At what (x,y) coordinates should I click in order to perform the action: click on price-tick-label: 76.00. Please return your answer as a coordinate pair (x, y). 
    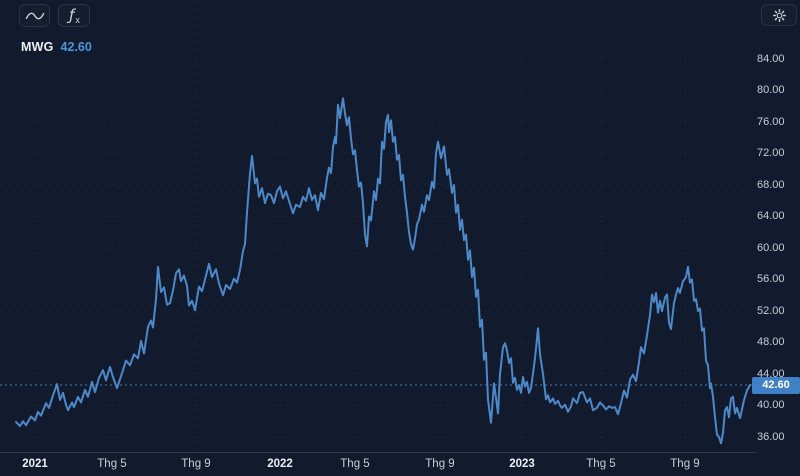
    Looking at the image, I should click on (771, 121).